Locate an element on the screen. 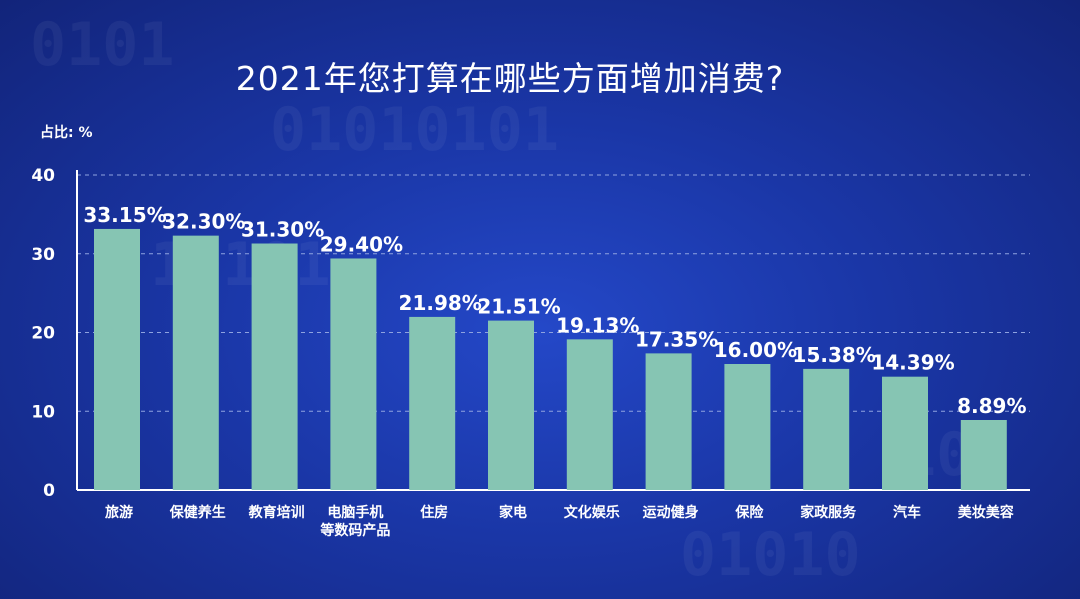  data-label: 15.38% is located at coordinates (834, 355).